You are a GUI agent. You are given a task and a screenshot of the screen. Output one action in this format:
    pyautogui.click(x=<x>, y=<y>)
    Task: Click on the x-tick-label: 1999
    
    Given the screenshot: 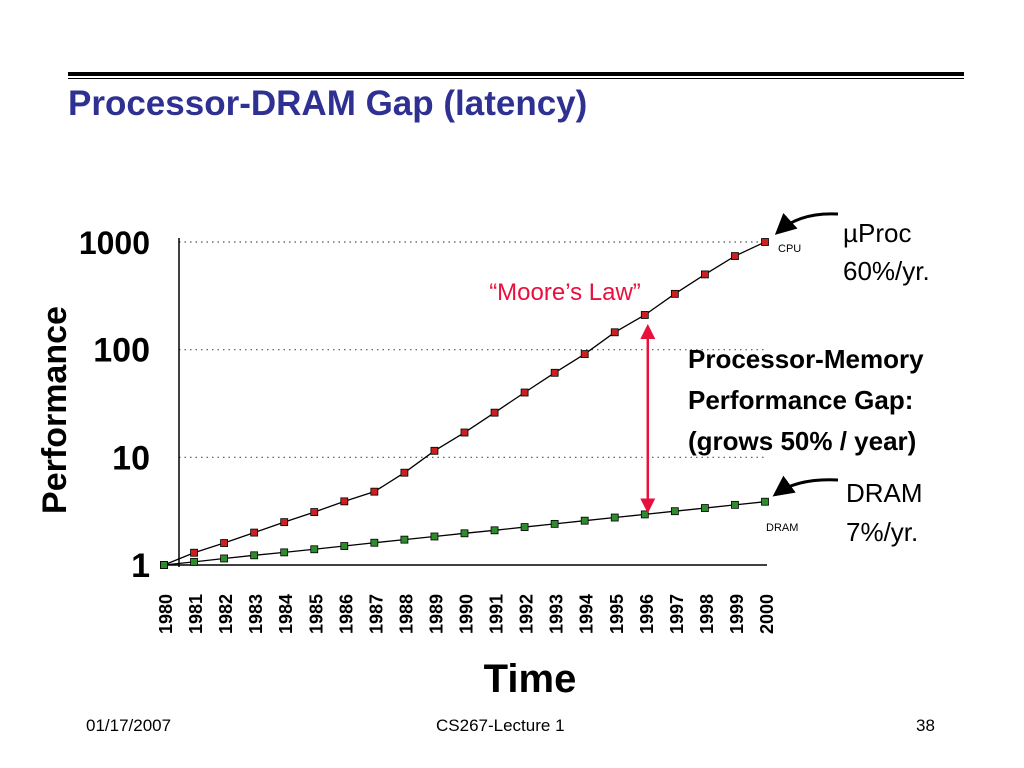 What is the action you would take?
    pyautogui.click(x=737, y=614)
    